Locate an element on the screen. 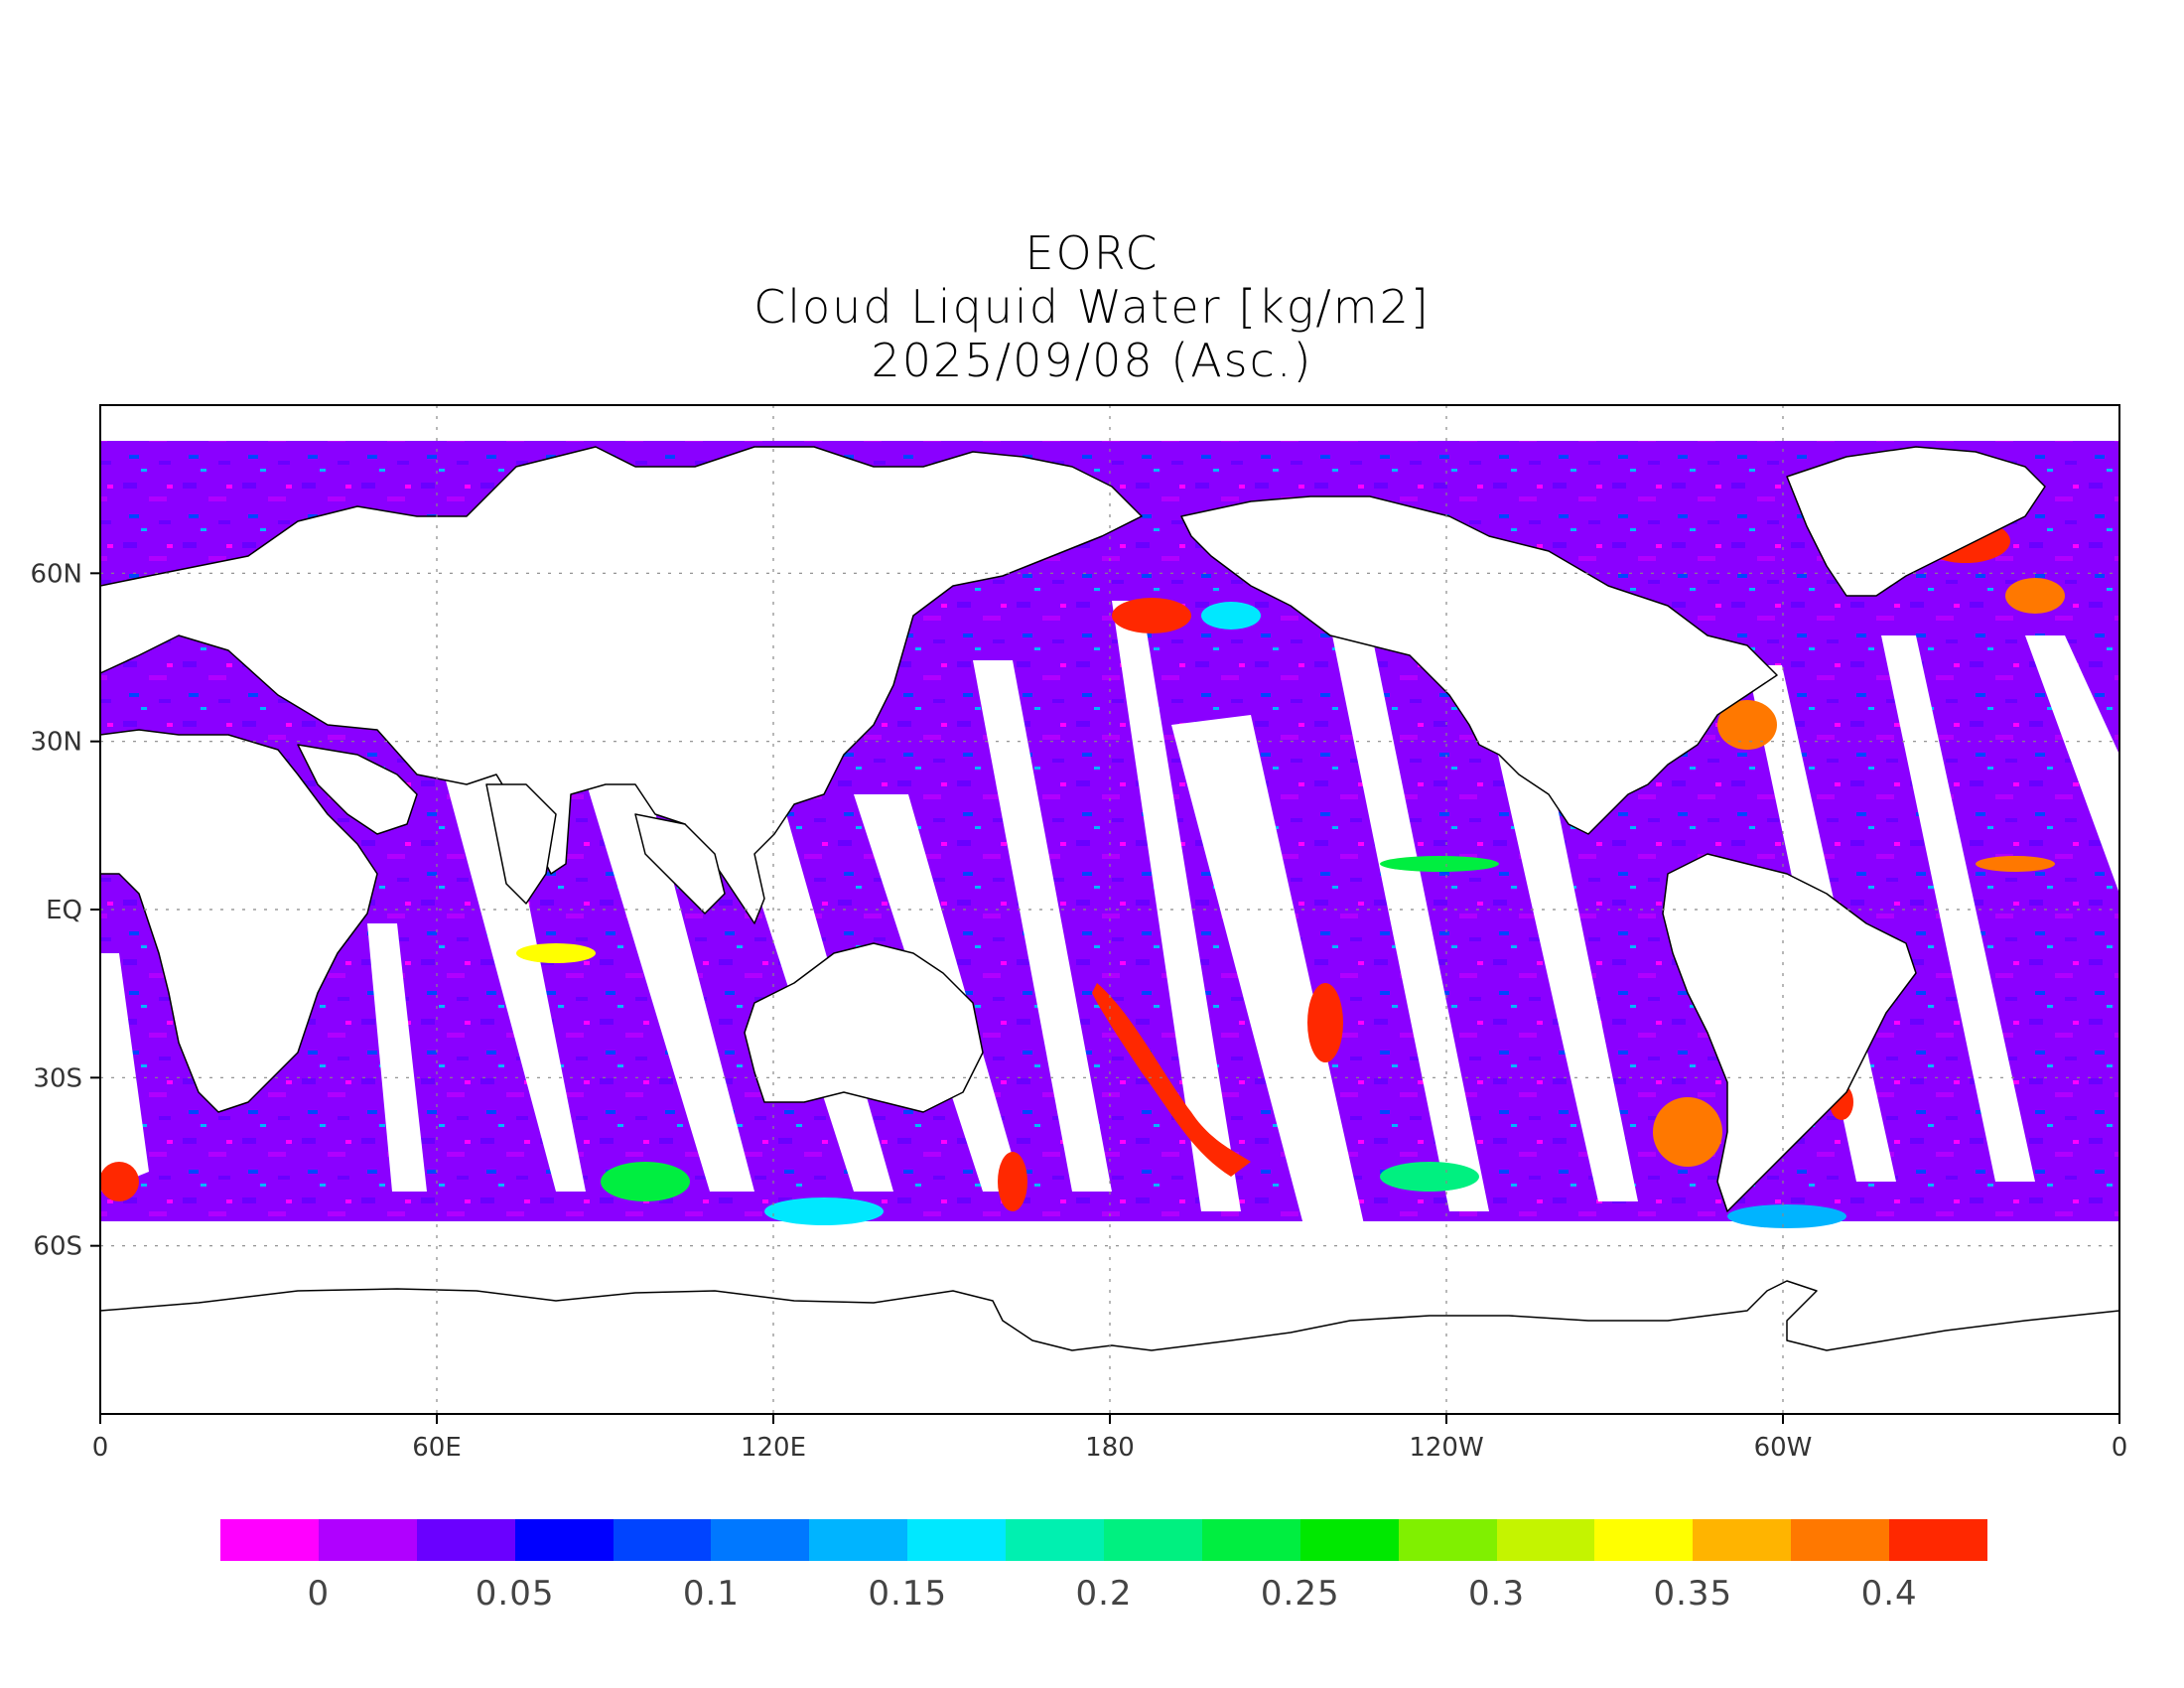 Image resolution: width=2184 pixels, height=1688 pixels. colorbar-label: 0.3 is located at coordinates (1497, 1594).